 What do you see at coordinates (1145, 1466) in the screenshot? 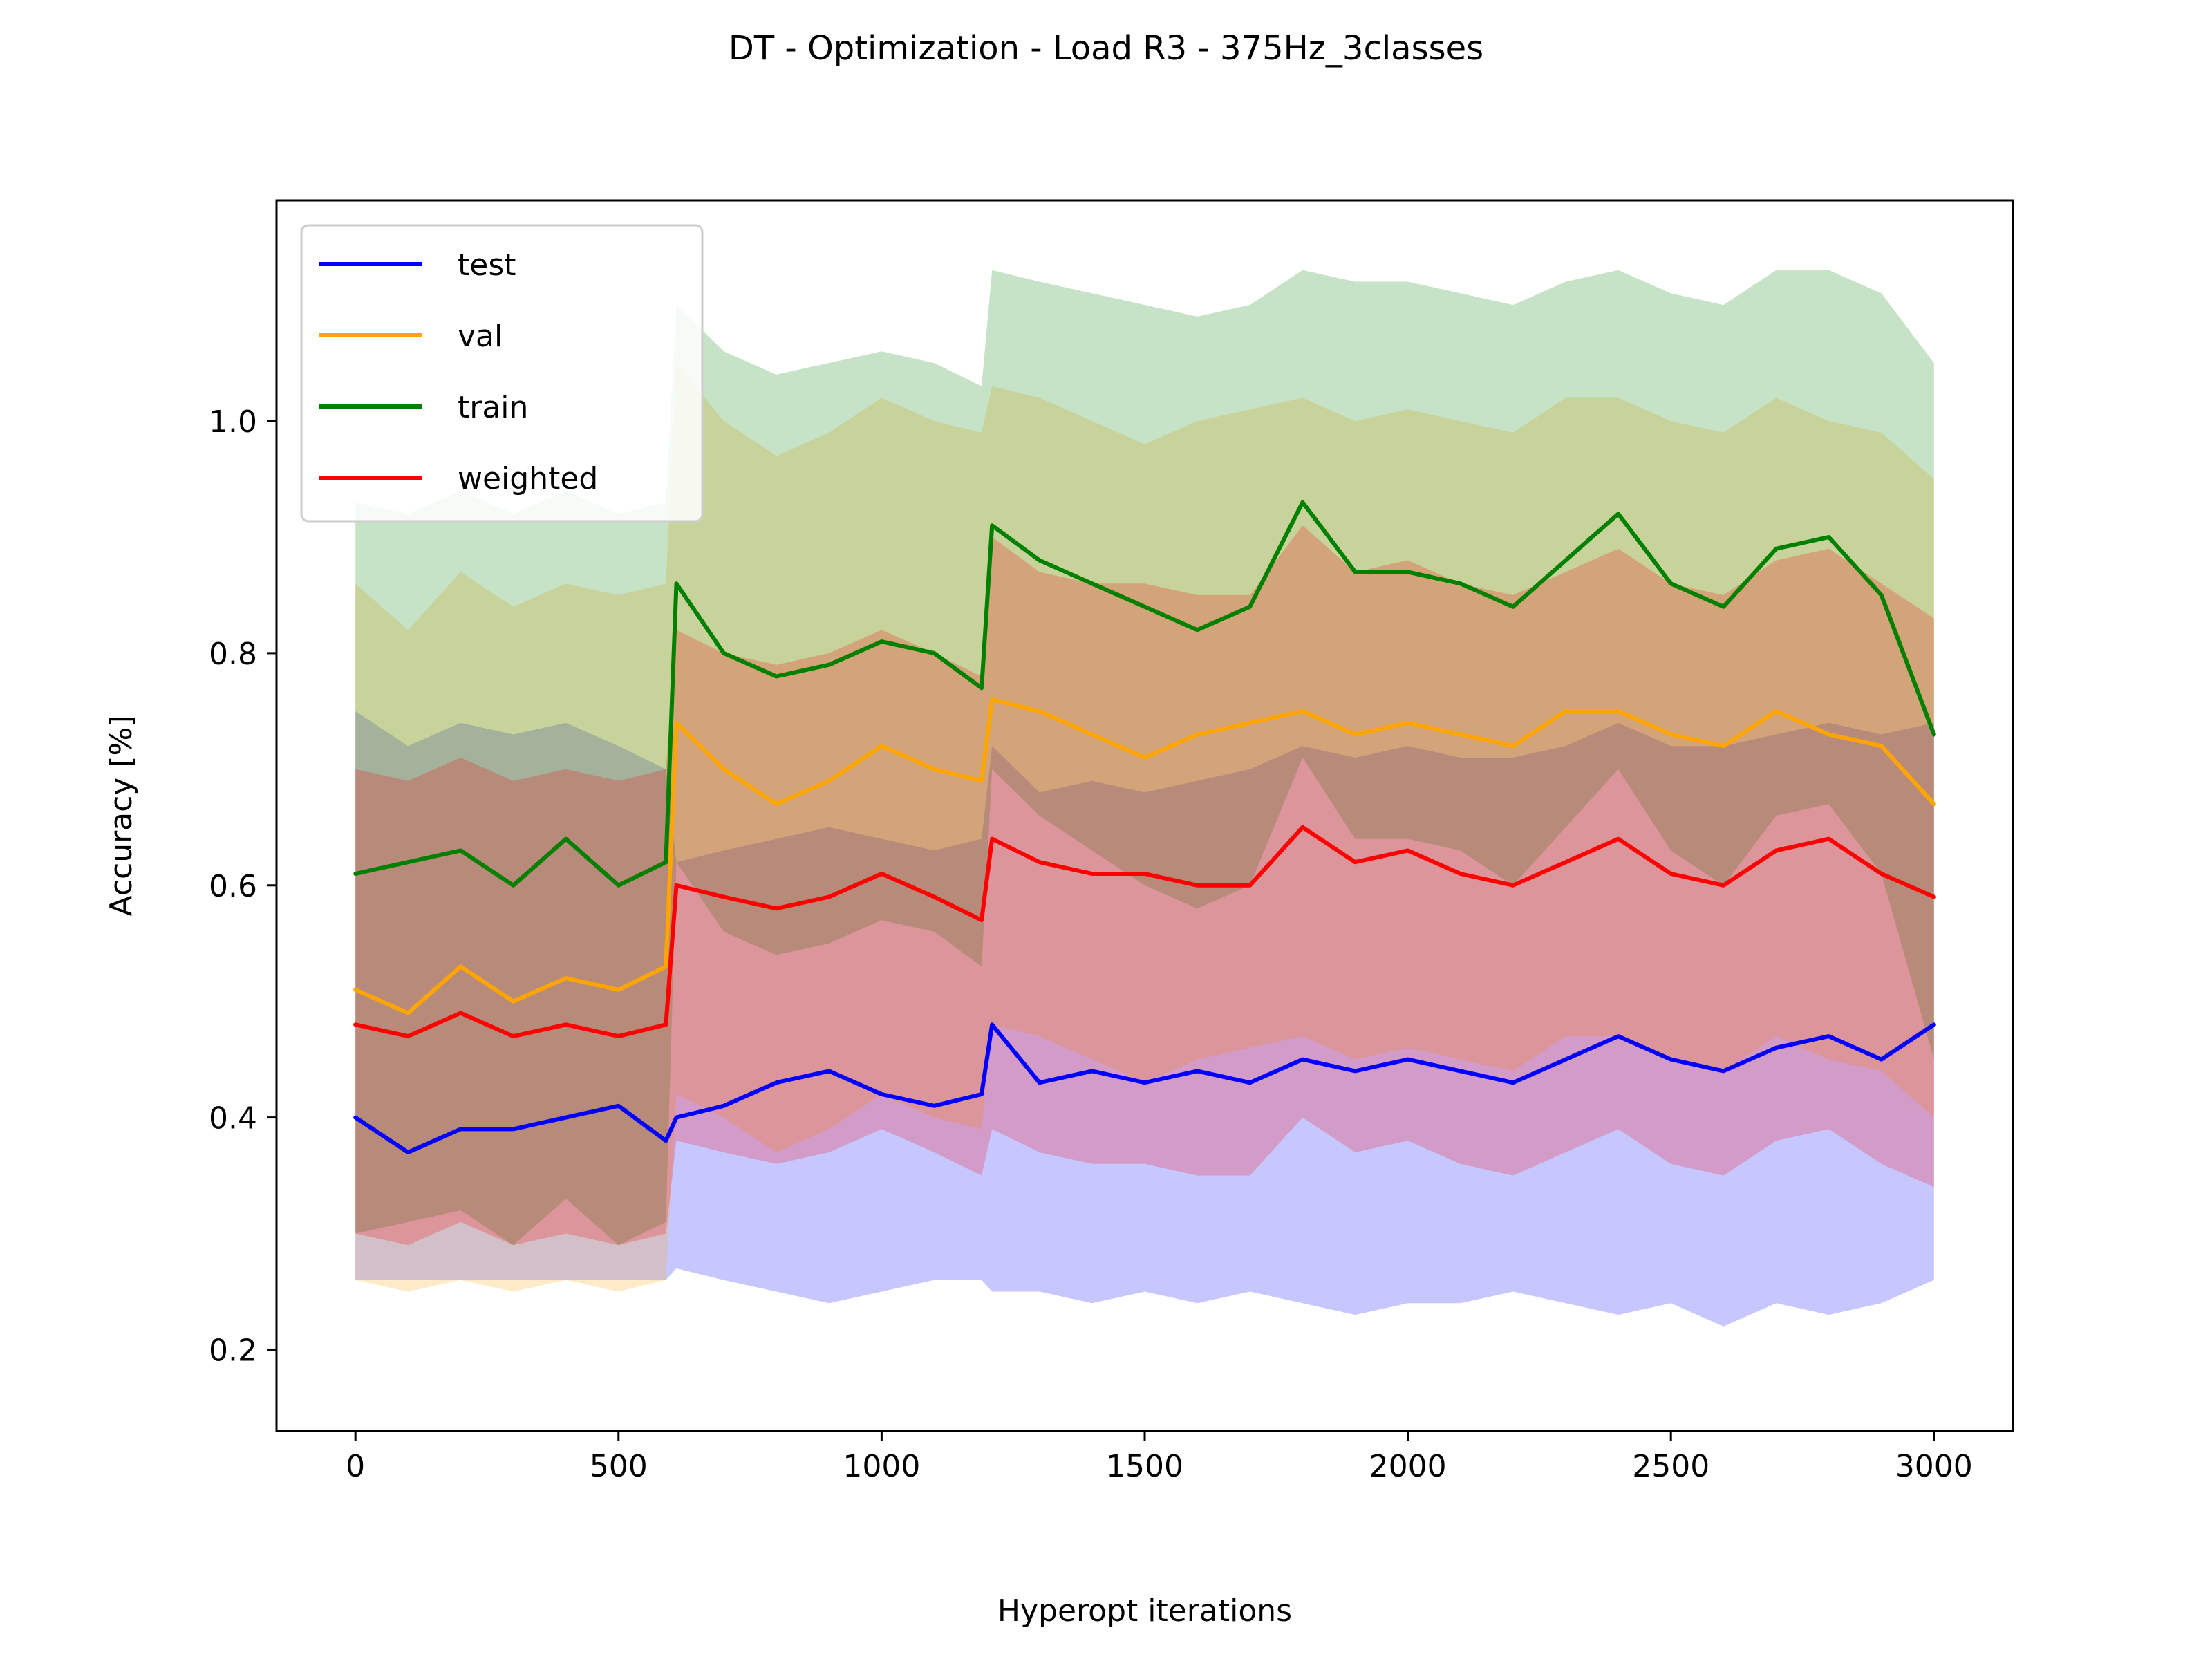
I see `x-tick-label: 1500` at bounding box center [1145, 1466].